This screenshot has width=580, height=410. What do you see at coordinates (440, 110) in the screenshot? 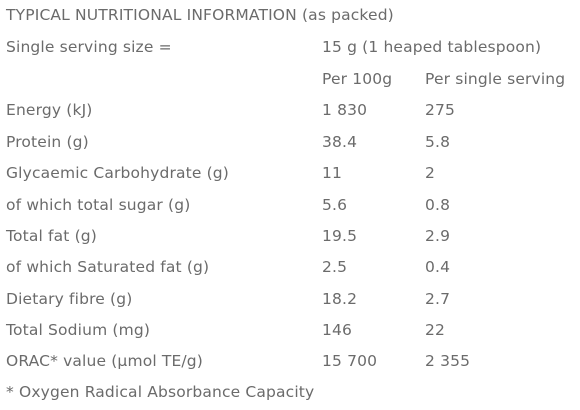
I see `row-value-per-serving: 275` at bounding box center [440, 110].